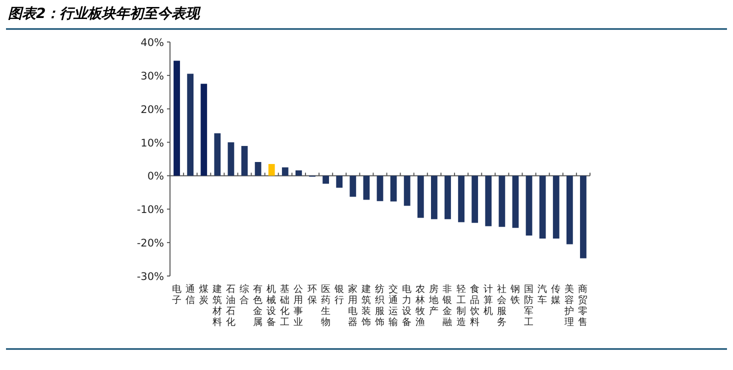 The width and height of the screenshot is (733, 370). I want to click on y-tick-label: -20%, so click(150, 244).